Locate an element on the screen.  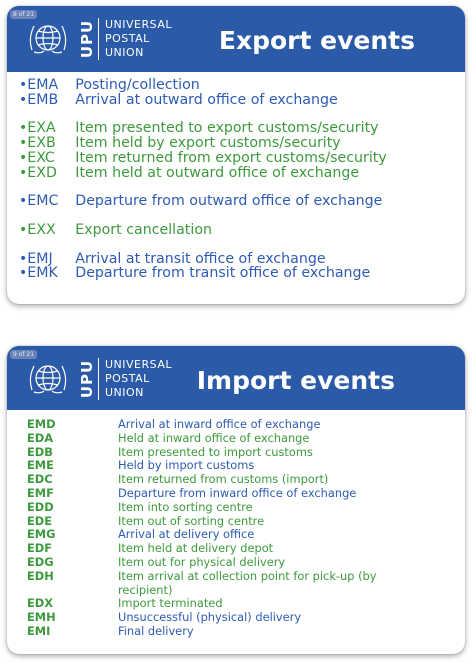
event-code: EDB is located at coordinates (40, 451).